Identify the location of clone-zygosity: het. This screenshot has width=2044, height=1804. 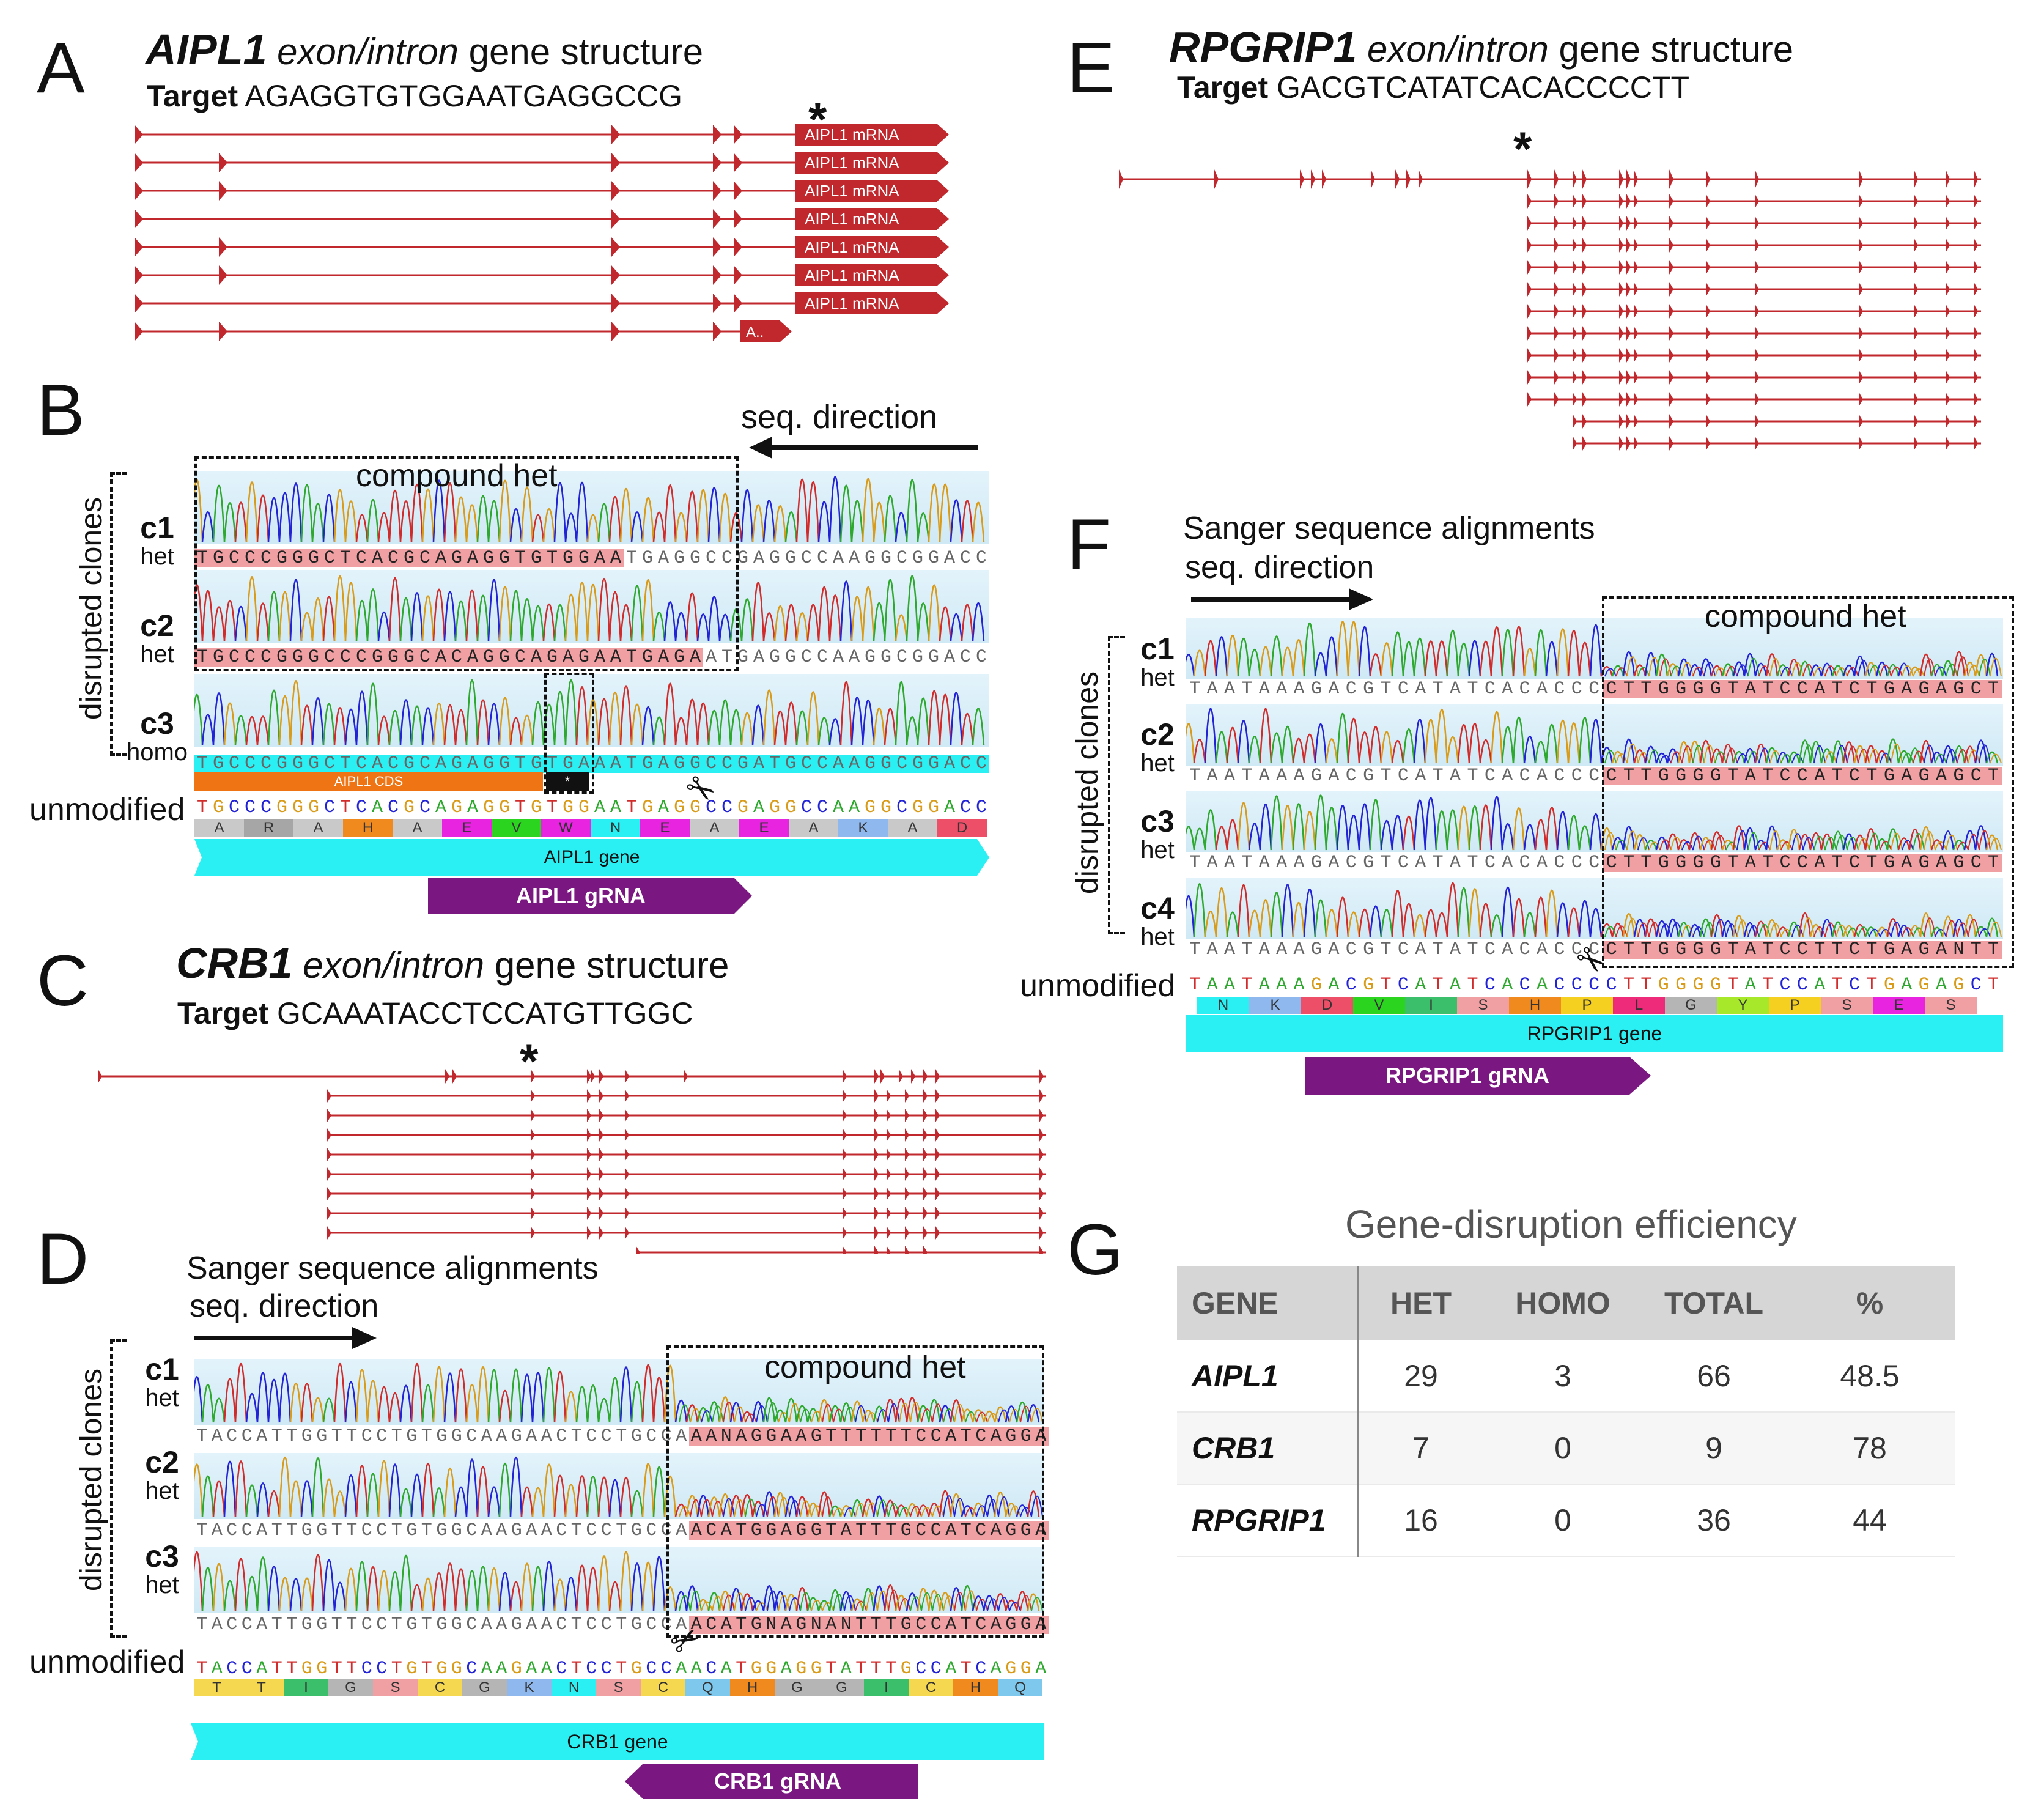
(162, 1397).